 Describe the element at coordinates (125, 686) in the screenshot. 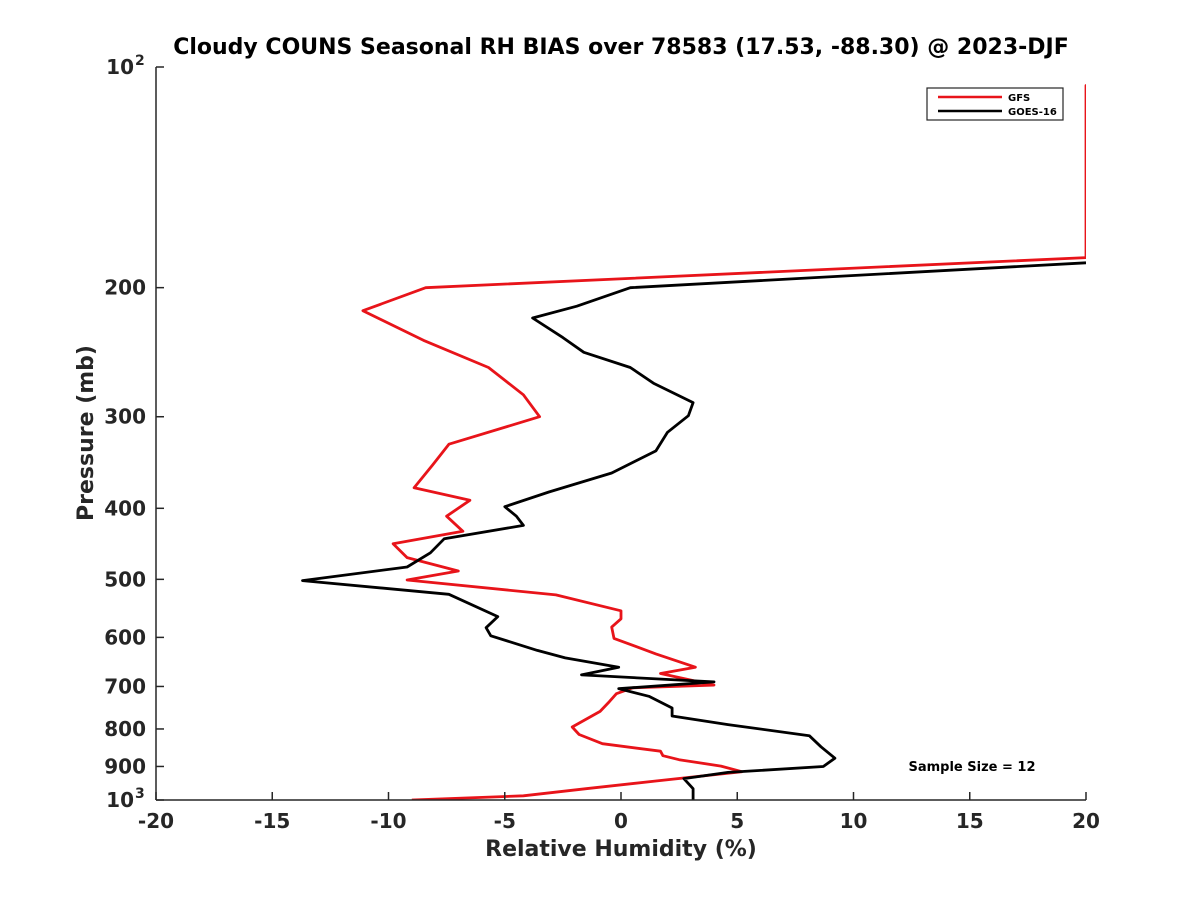

I see `y-tick-label: 700` at that location.